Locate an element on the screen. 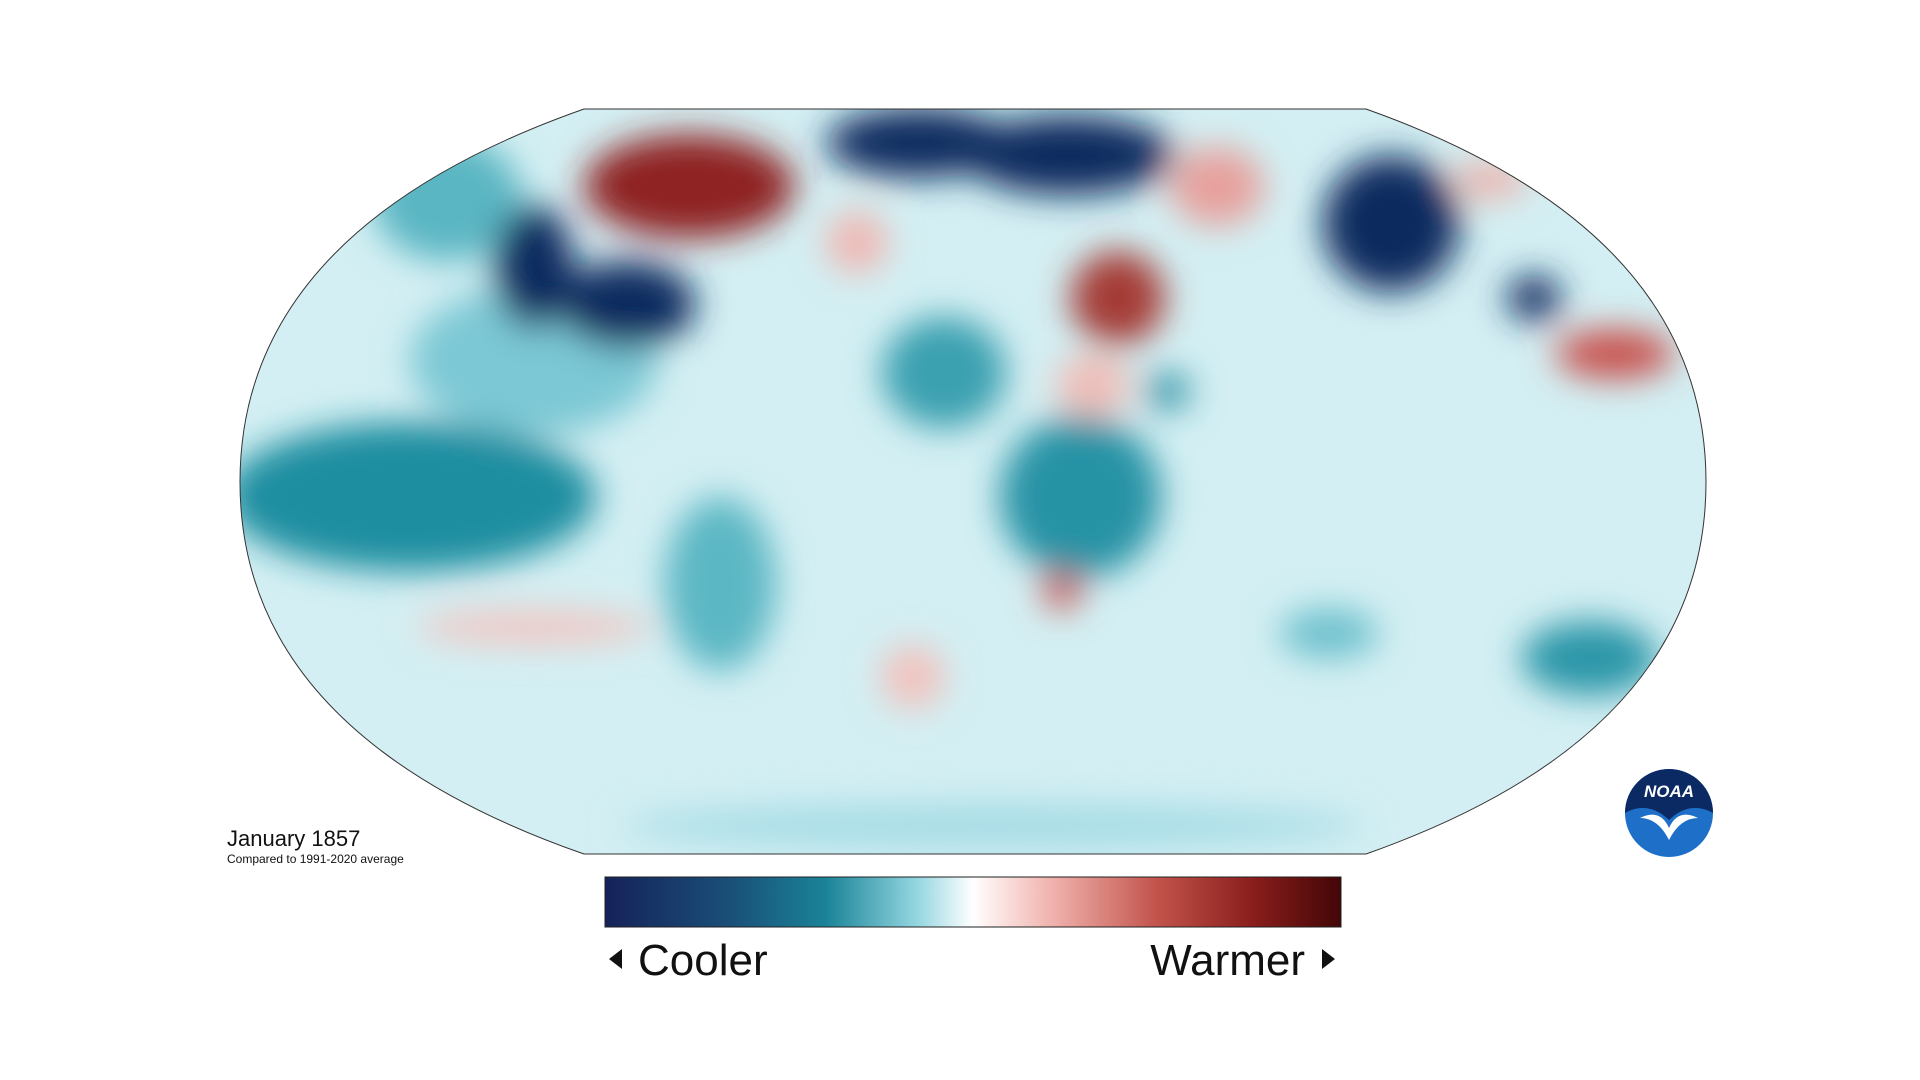 Image resolution: width=1920 pixels, height=1080 pixels. map-subtitle: Compared to 1991-2020 average is located at coordinates (315, 859).